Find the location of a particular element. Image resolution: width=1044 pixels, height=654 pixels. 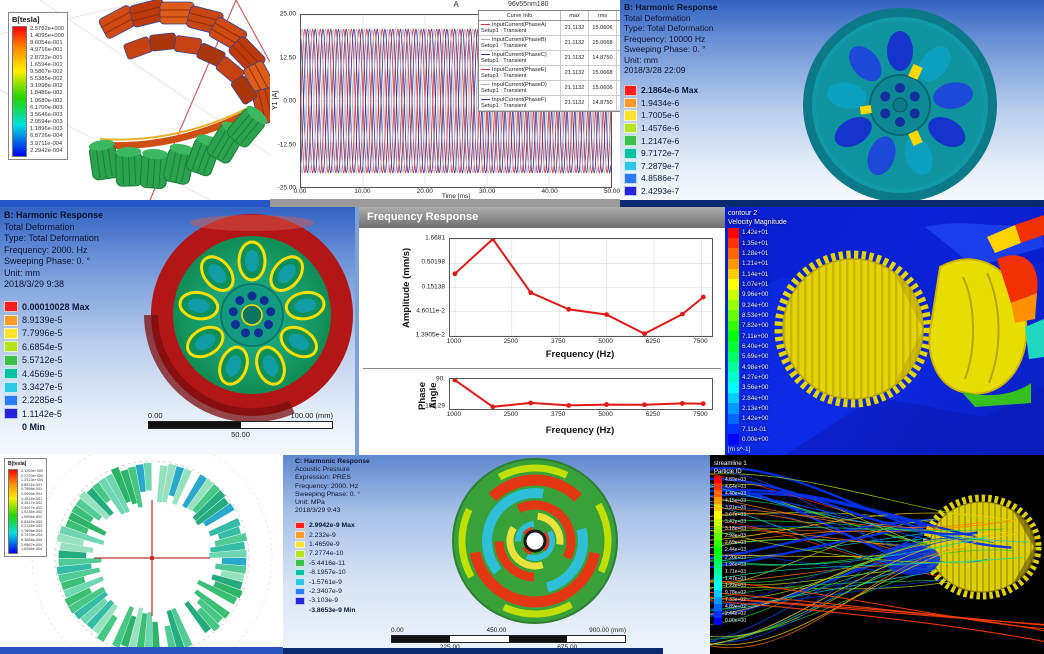

legend-value: 1.42e+00 is located at coordinates (755, 419).